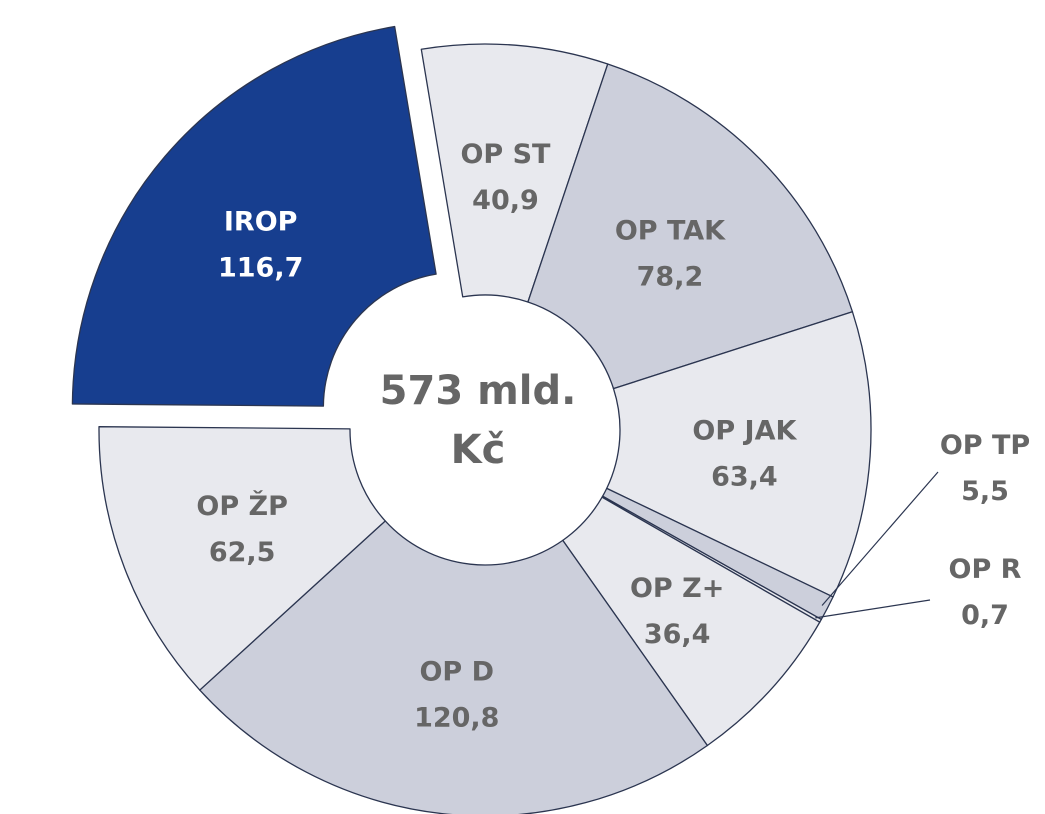 This screenshot has height=814, width=1045. Describe the element at coordinates (478, 391) in the screenshot. I see `center-label-line1: 573 mld.` at that location.